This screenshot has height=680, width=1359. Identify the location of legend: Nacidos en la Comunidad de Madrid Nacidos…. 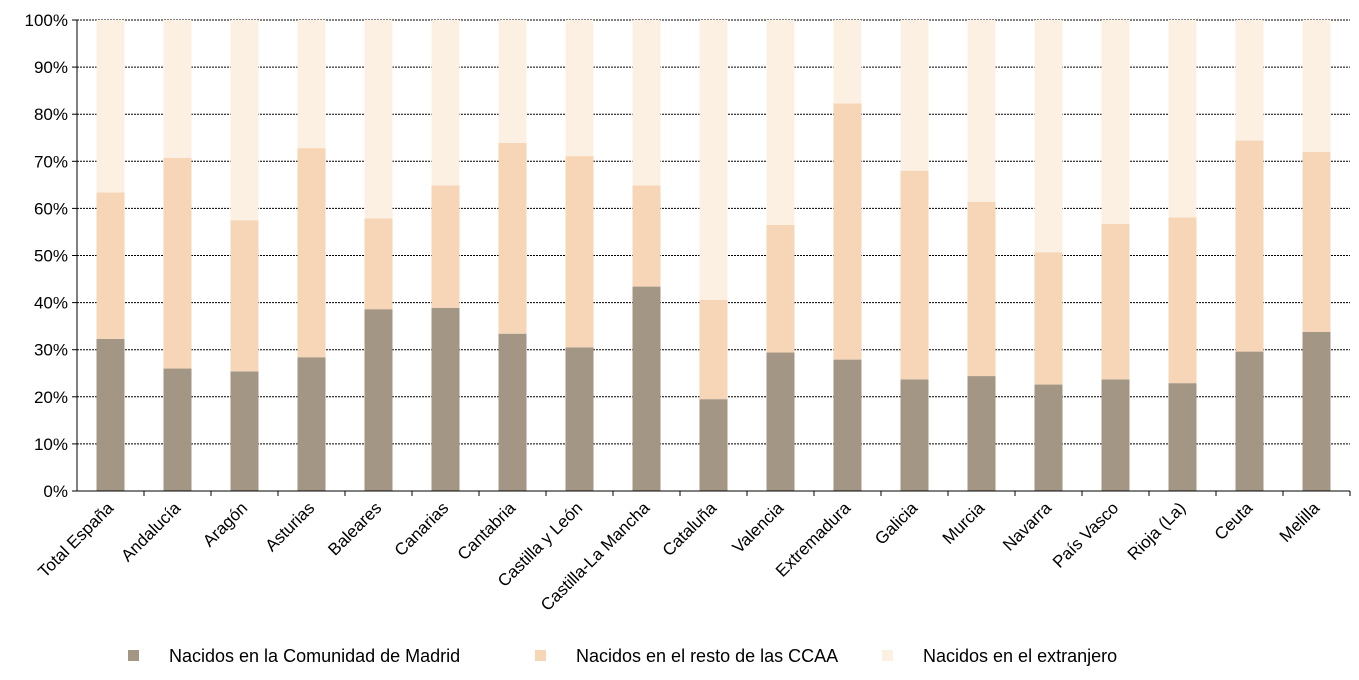
(622, 656).